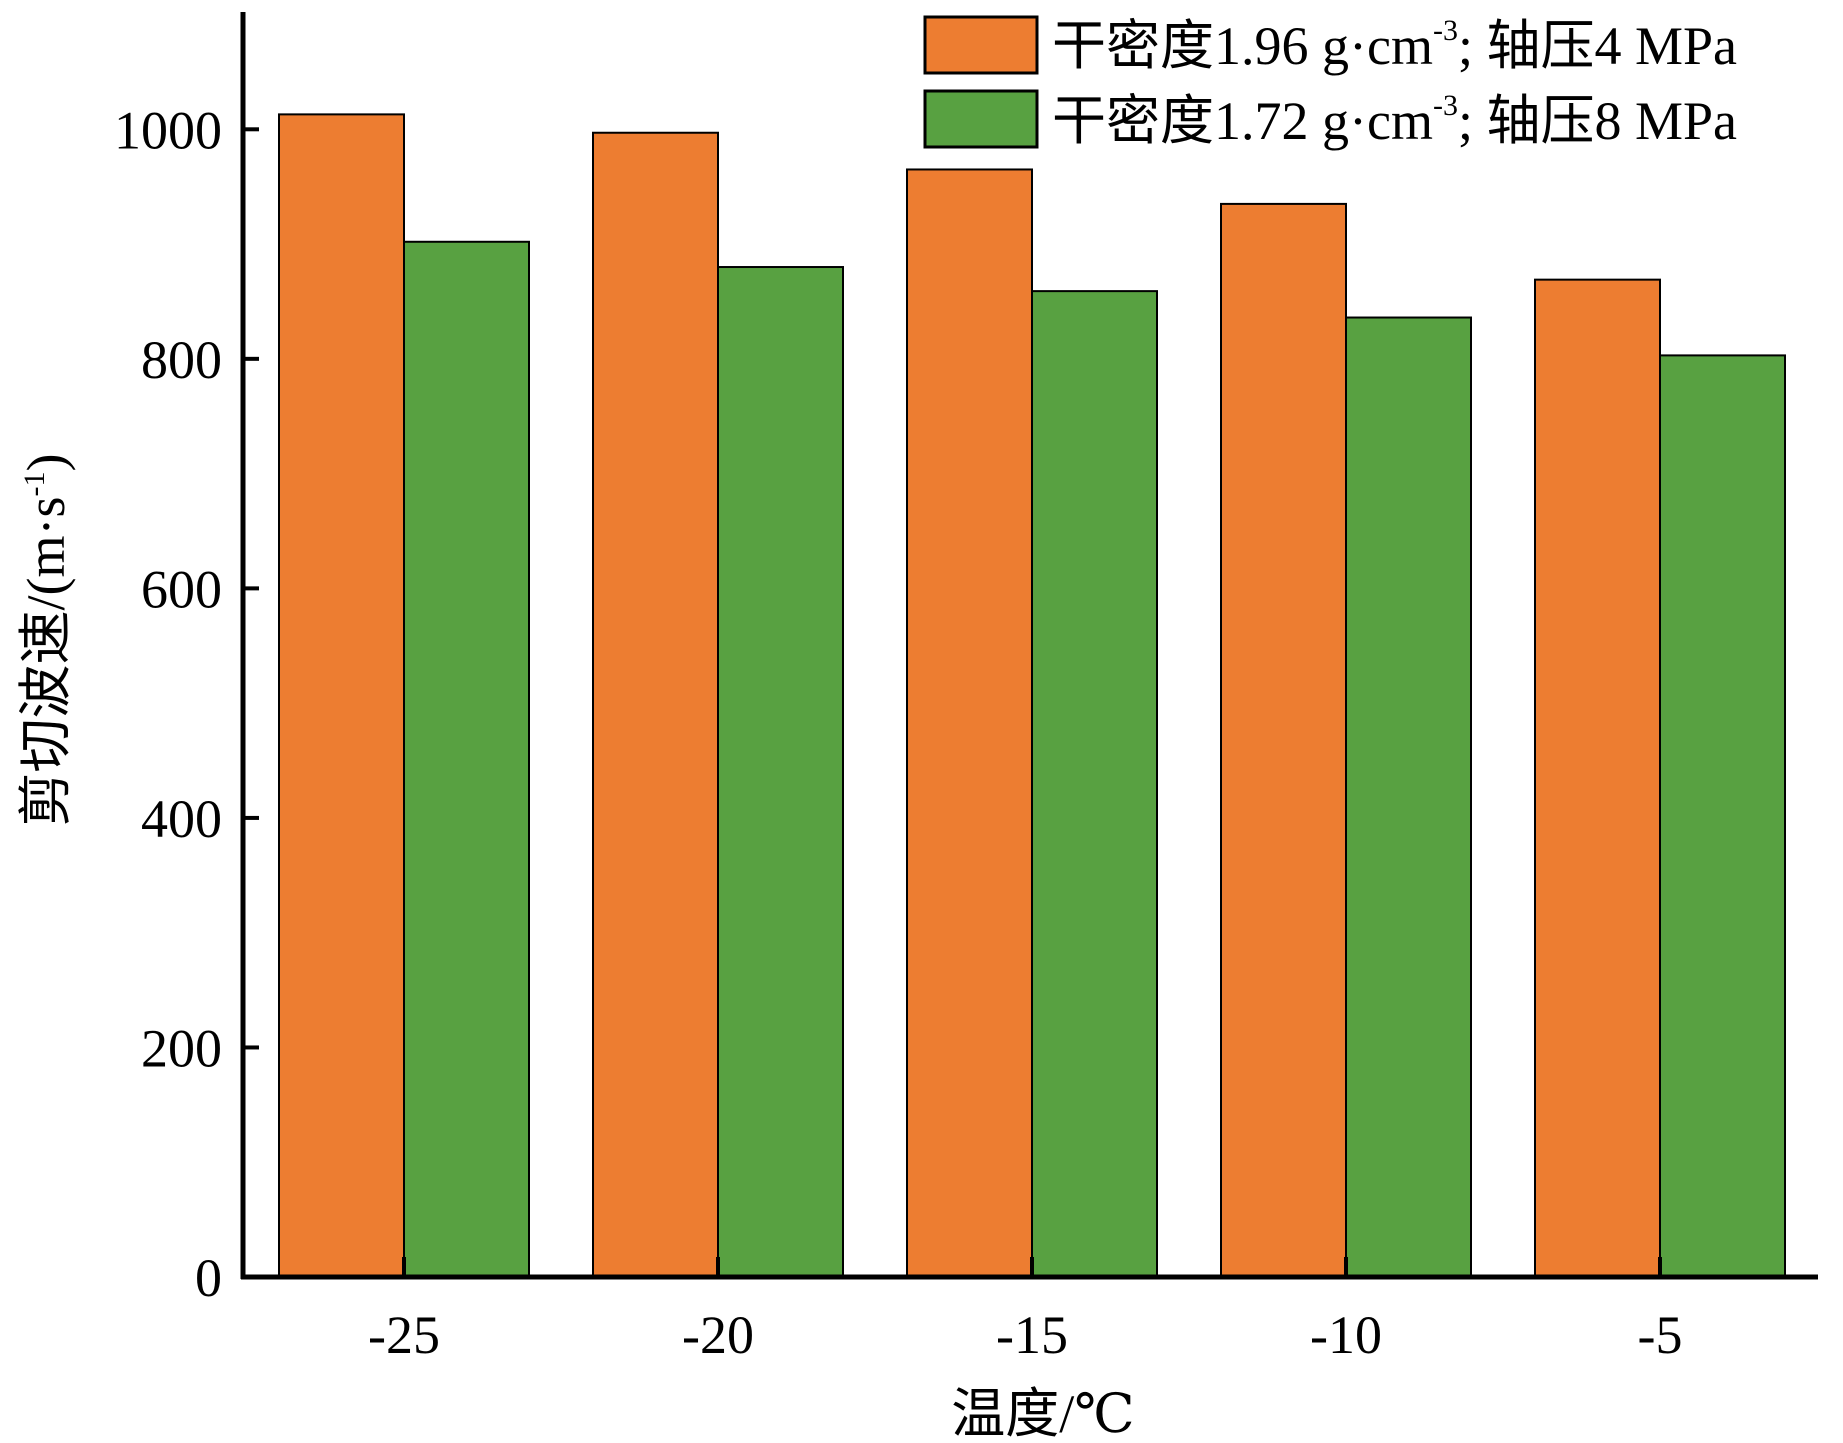  I want to click on bar-series-2--20, so click(780, 772).